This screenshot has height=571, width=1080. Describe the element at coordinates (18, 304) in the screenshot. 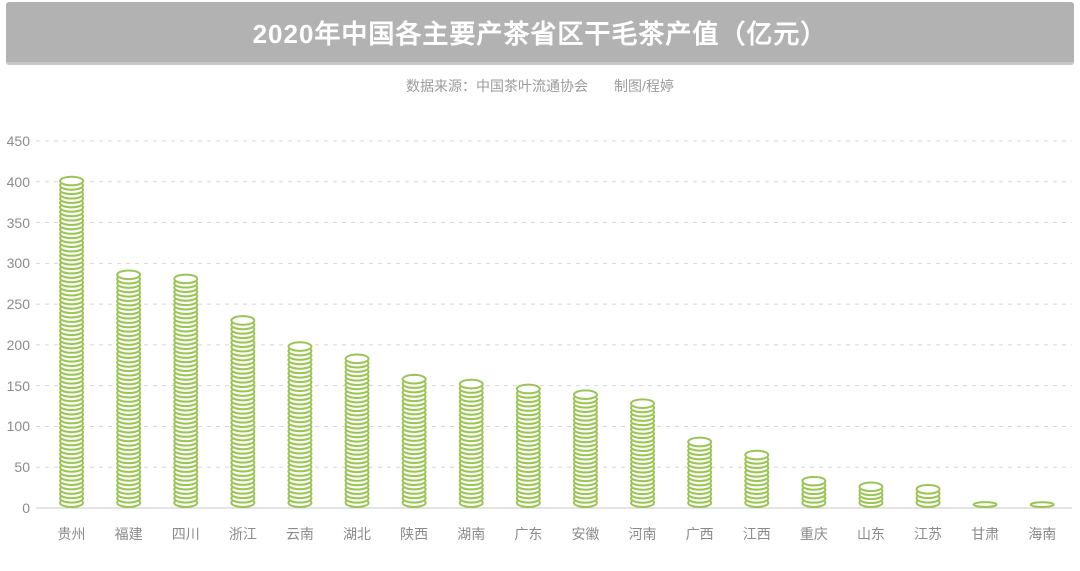

I see `y-tick-label: 250` at that location.